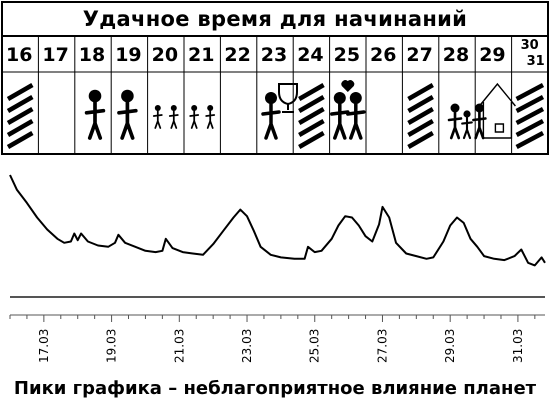  I want to click on heart-icon, so click(348, 86).